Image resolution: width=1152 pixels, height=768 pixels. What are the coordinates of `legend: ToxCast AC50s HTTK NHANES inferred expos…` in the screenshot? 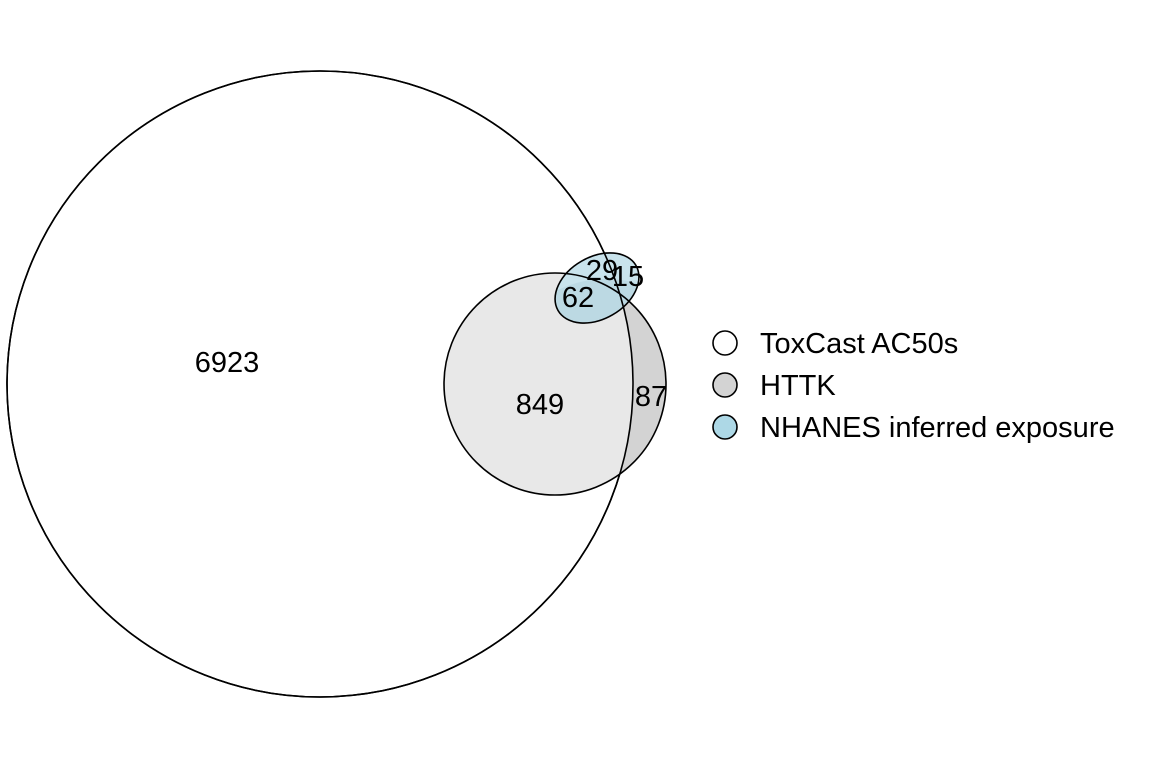 It's located at (913, 386).